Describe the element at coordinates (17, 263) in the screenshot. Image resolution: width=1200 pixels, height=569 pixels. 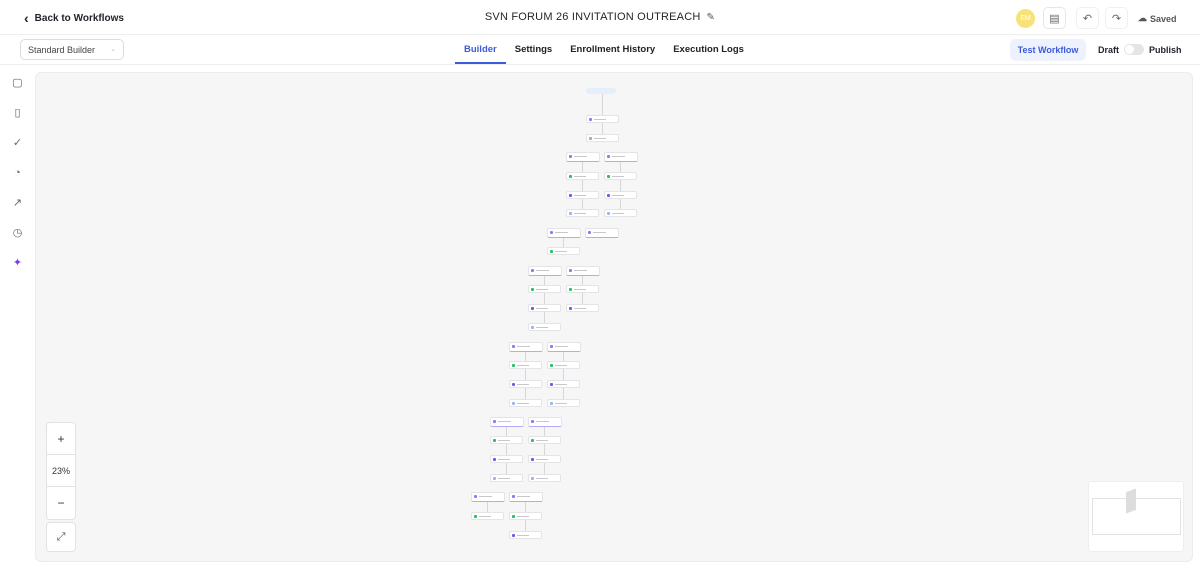
I see `sparkles-icon: ✦` at that location.